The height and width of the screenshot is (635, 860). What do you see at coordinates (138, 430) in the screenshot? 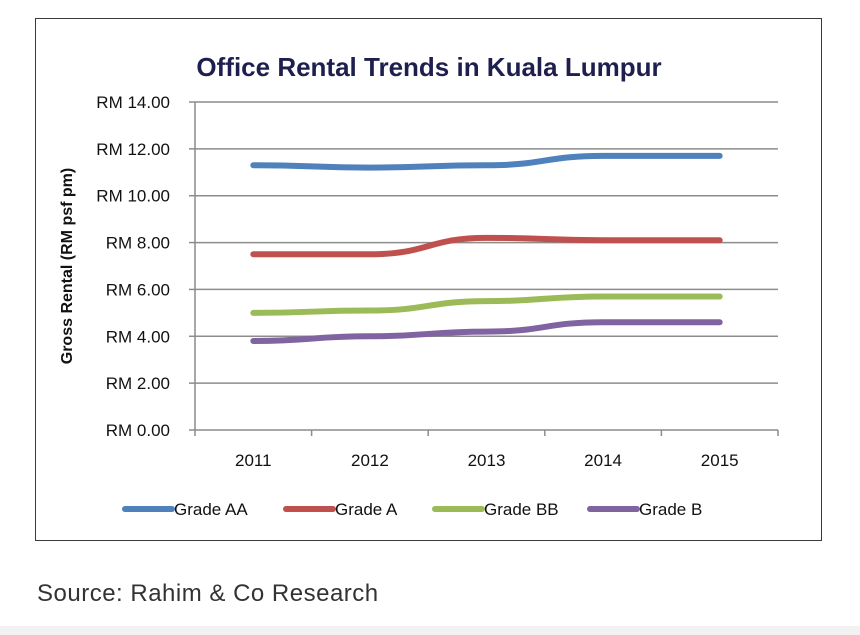
I see `y-tick-label: RM 0.00` at bounding box center [138, 430].